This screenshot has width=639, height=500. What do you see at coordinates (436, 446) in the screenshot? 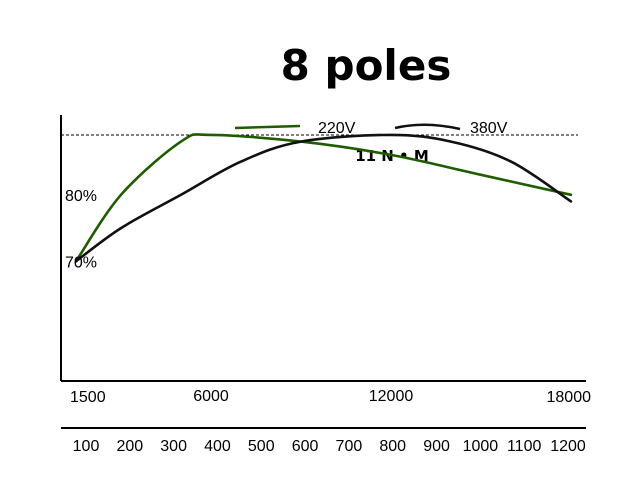
I see `secondary-tick-label: 900` at bounding box center [436, 446].